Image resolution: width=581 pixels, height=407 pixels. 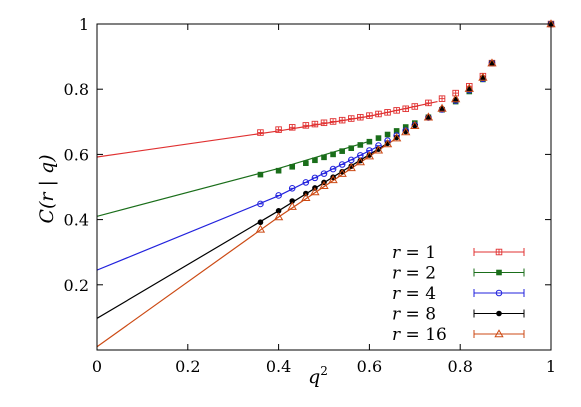 What do you see at coordinates (414, 294) in the screenshot?
I see `legend-label: r = 4` at bounding box center [414, 294].